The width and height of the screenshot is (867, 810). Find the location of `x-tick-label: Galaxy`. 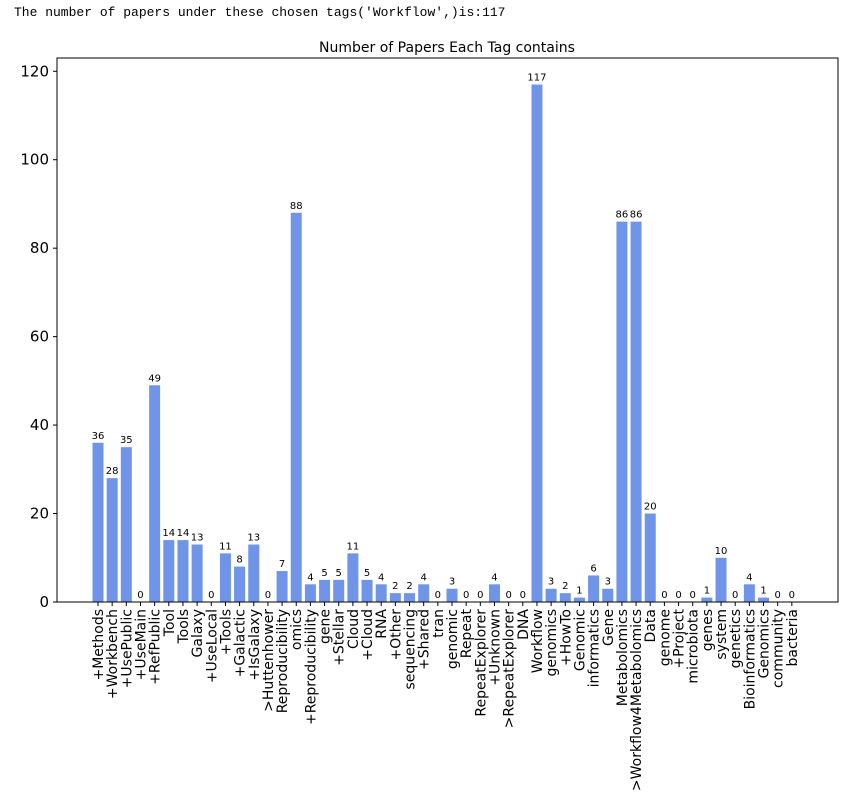

x-tick-label: Galaxy is located at coordinates (198, 633).